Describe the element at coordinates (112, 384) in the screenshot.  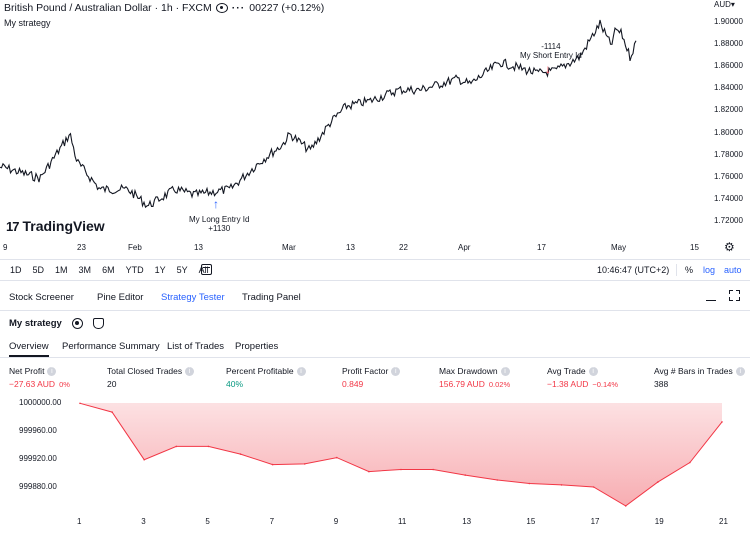
I see `metric-value: 20` at that location.